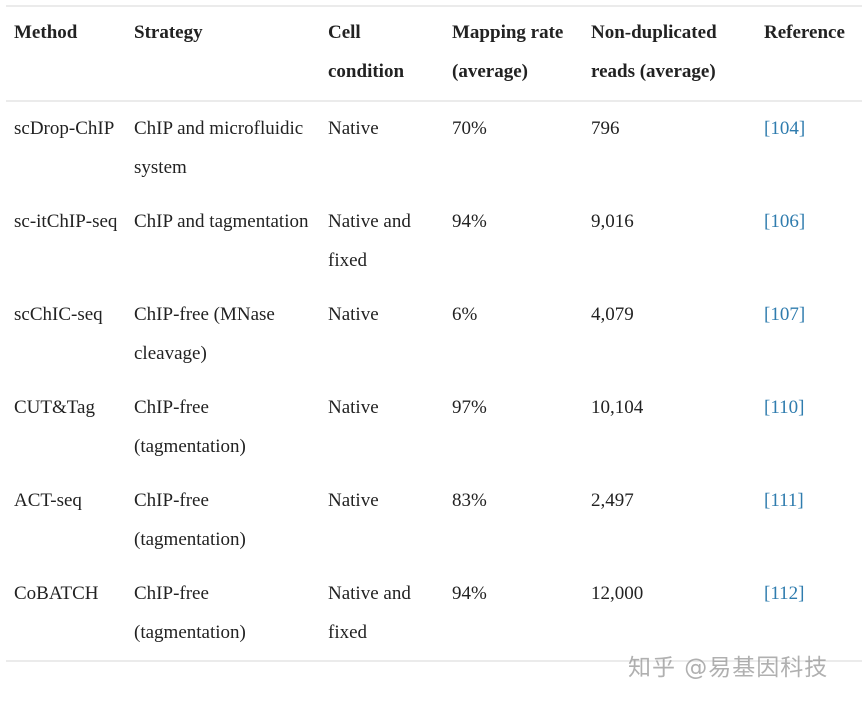 The height and width of the screenshot is (701, 866). I want to click on reference-link: [104], so click(785, 128).